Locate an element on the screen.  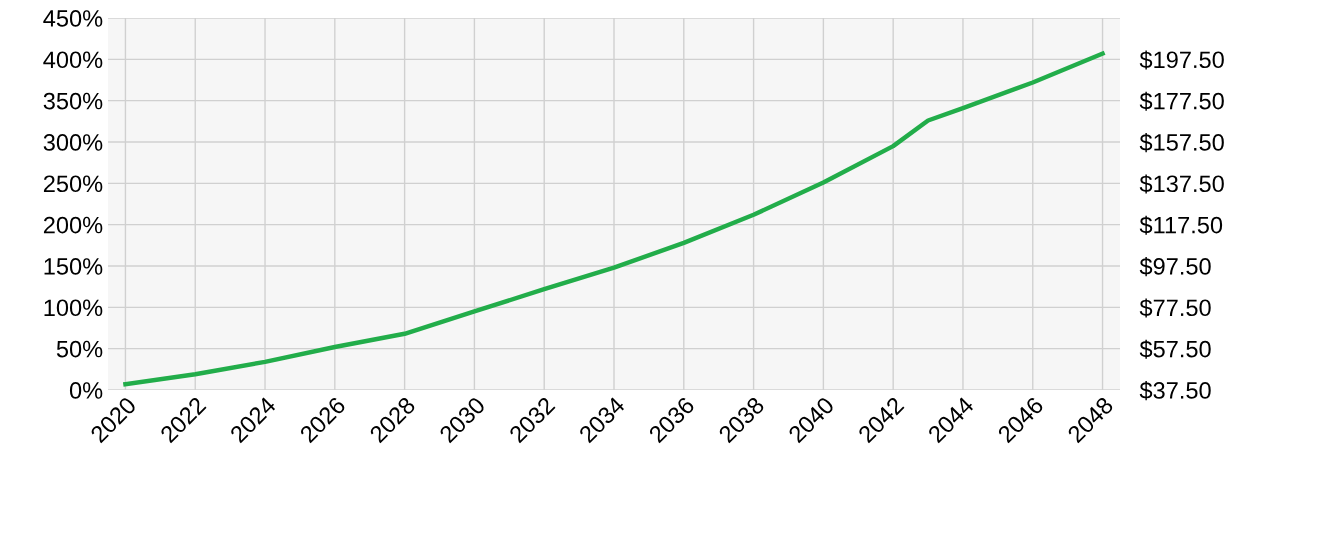
y2-tick-label: $197.50 is located at coordinates (1181, 60).